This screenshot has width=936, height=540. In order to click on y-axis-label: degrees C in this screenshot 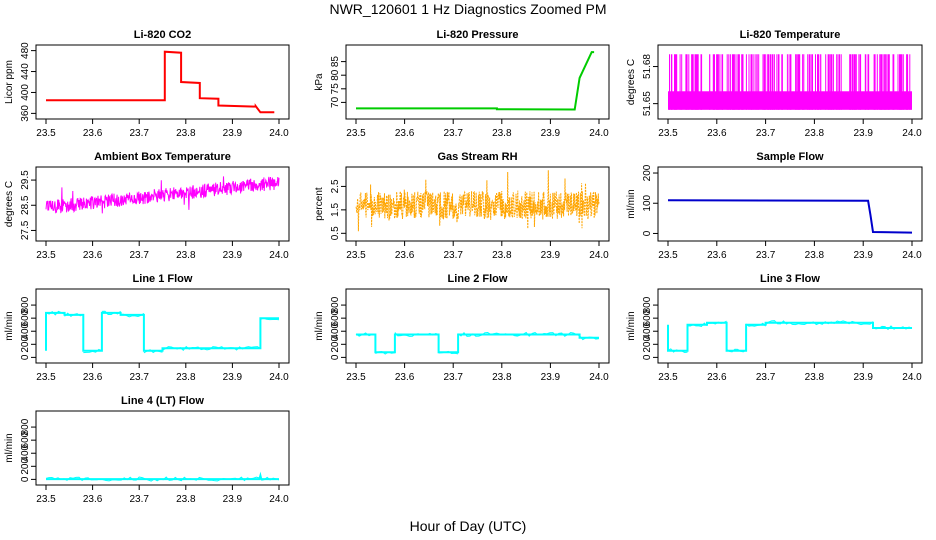, I will do `click(9, 204)`.